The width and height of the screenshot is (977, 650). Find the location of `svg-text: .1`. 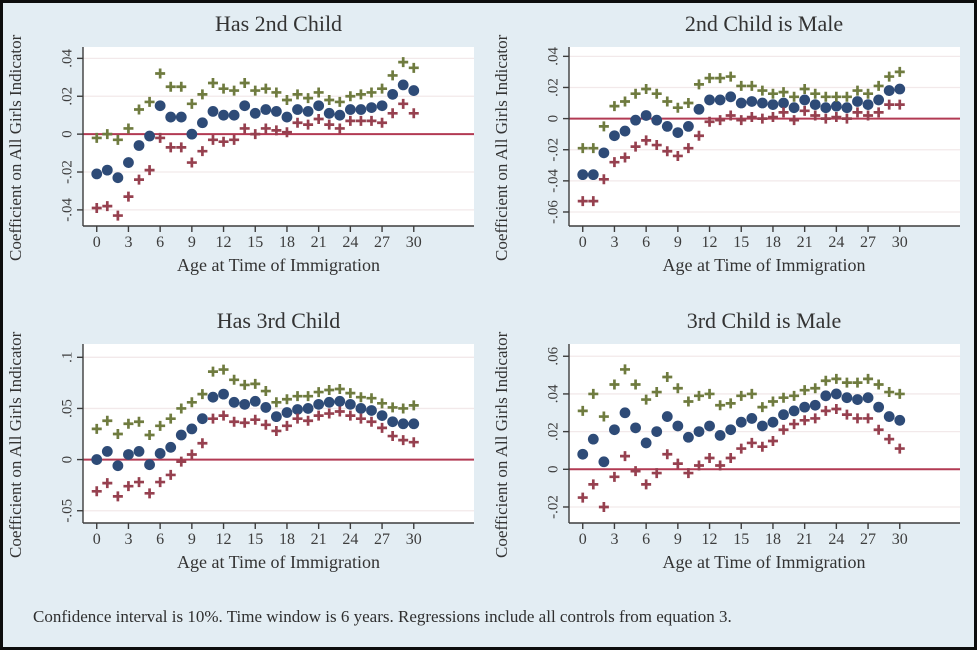

svg-text: .1 is located at coordinates (67, 357).